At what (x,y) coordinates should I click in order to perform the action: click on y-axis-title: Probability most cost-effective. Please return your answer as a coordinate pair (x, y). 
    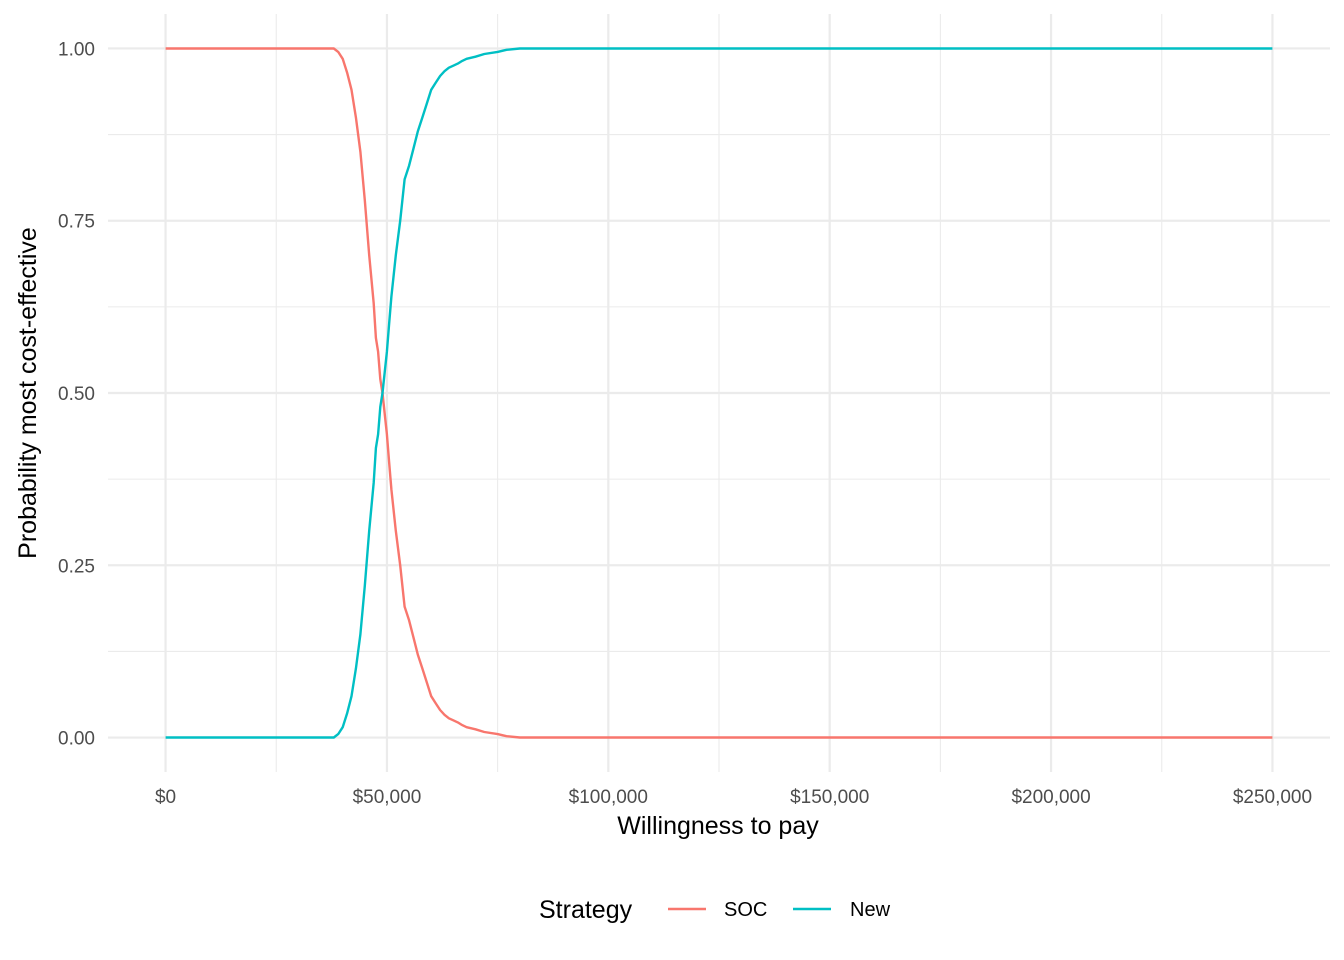
    Looking at the image, I should click on (28, 393).